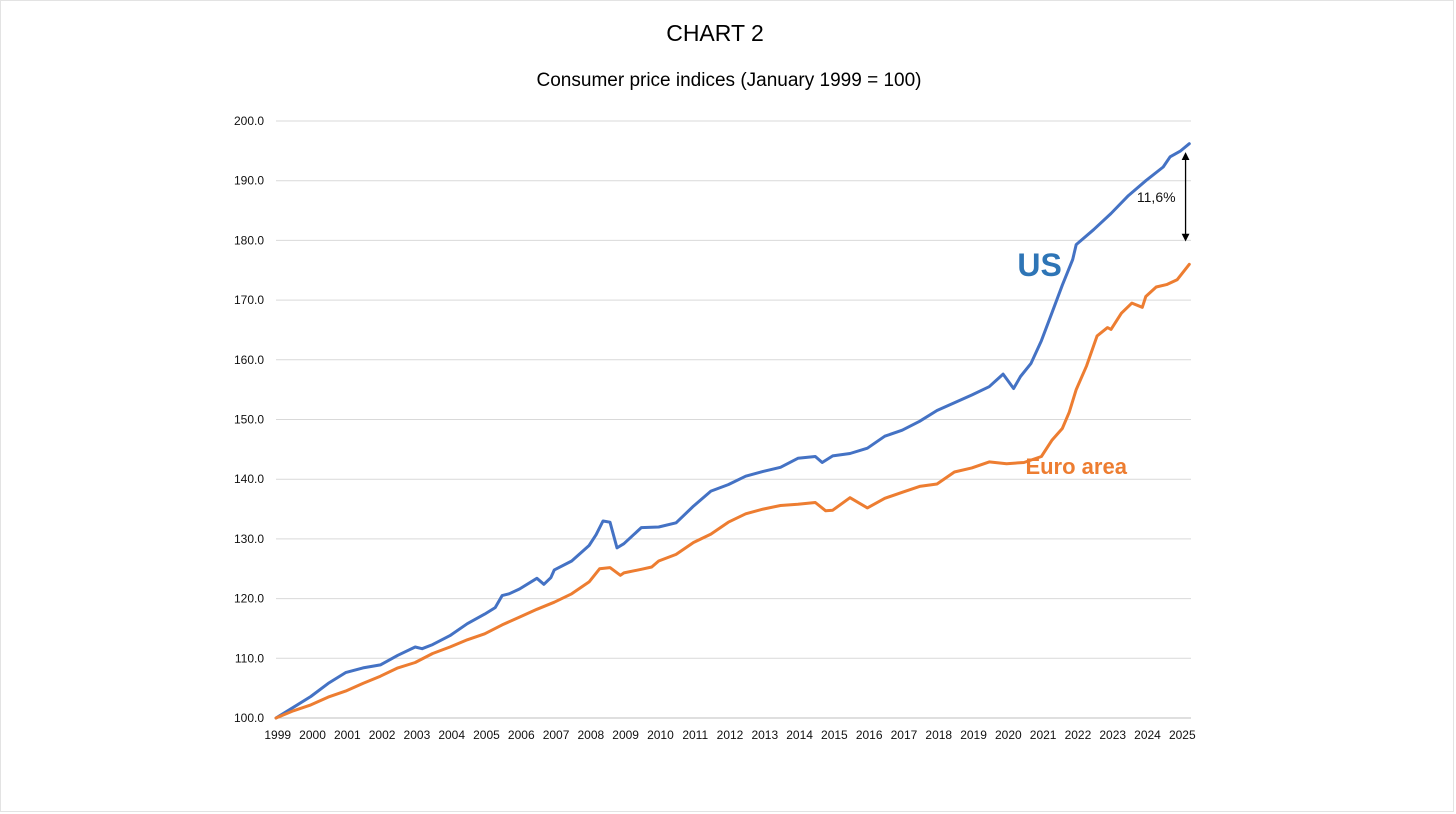 Image resolution: width=1456 pixels, height=814 pixels. What do you see at coordinates (556, 735) in the screenshot?
I see `x-tick-label: 2007` at bounding box center [556, 735].